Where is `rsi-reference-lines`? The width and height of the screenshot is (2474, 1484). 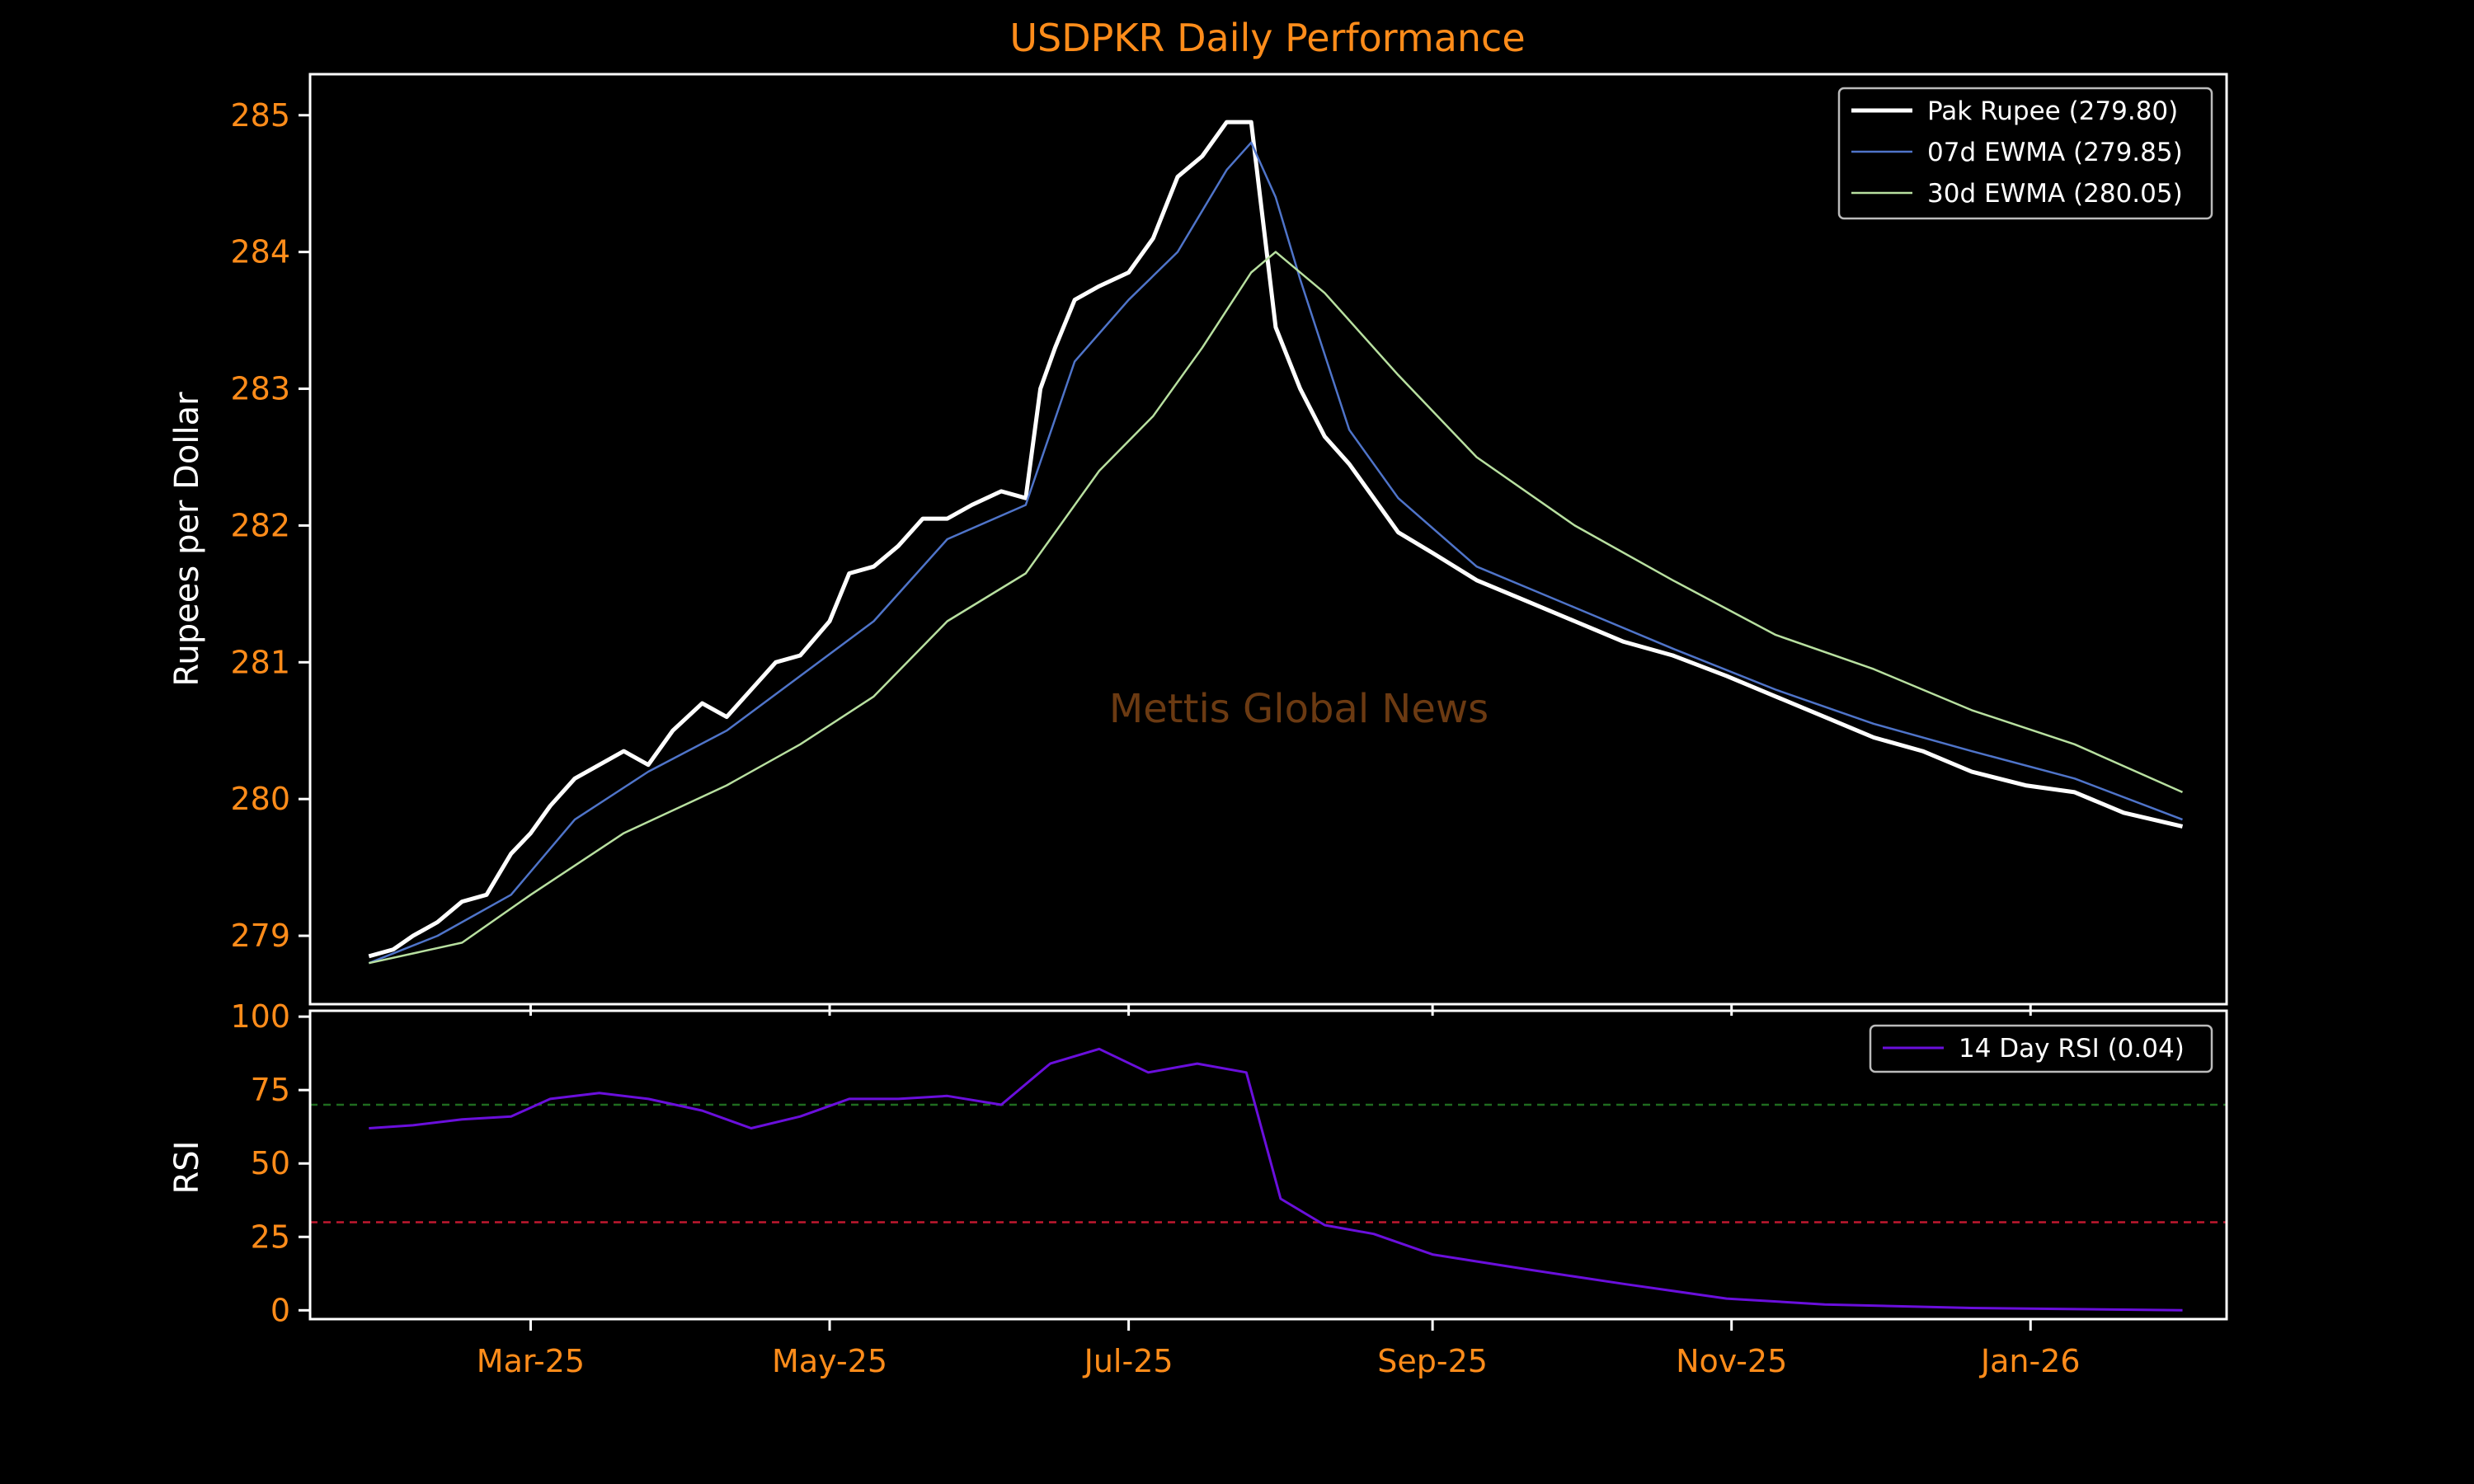
rsi-reference-lines is located at coordinates (1268, 1163).